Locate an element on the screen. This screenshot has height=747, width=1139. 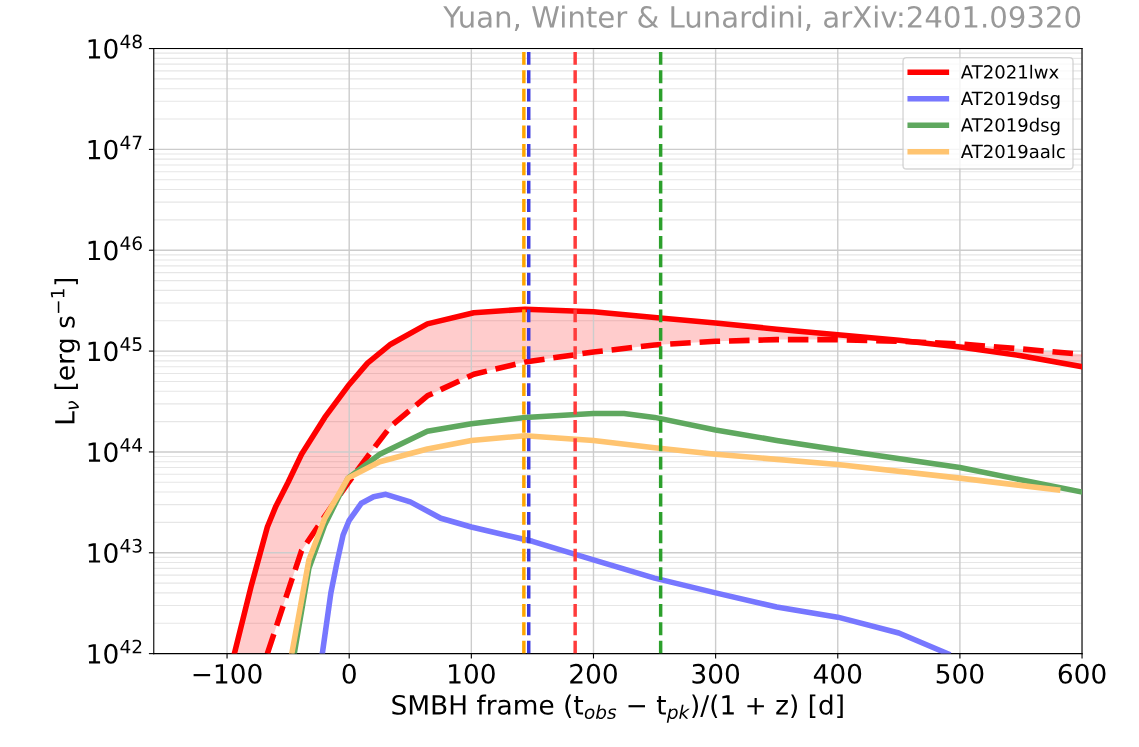
y-tick-label: 10$^{48}$ is located at coordinates (115, 46).